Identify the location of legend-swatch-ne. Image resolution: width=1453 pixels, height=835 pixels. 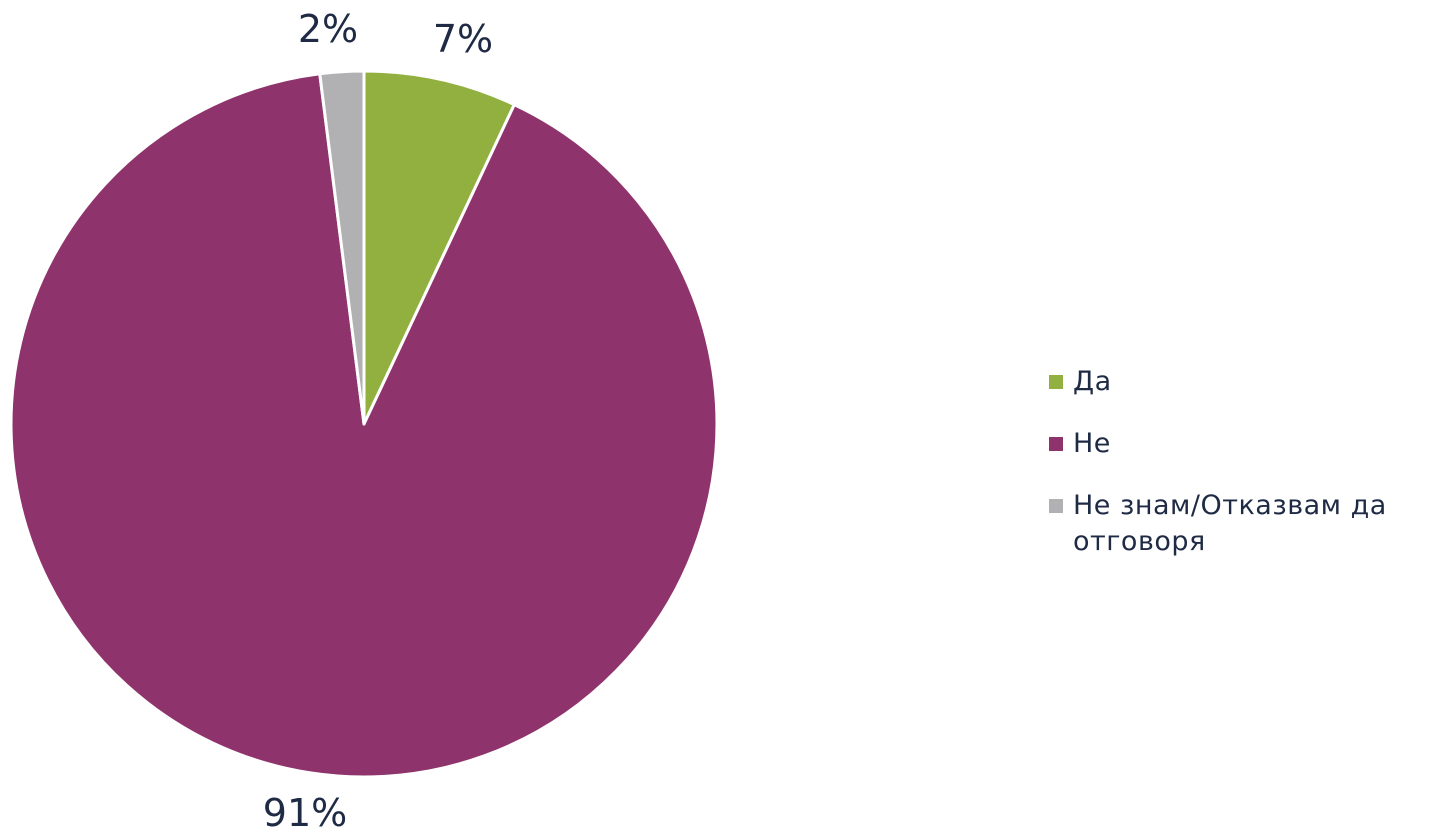
(1056, 444).